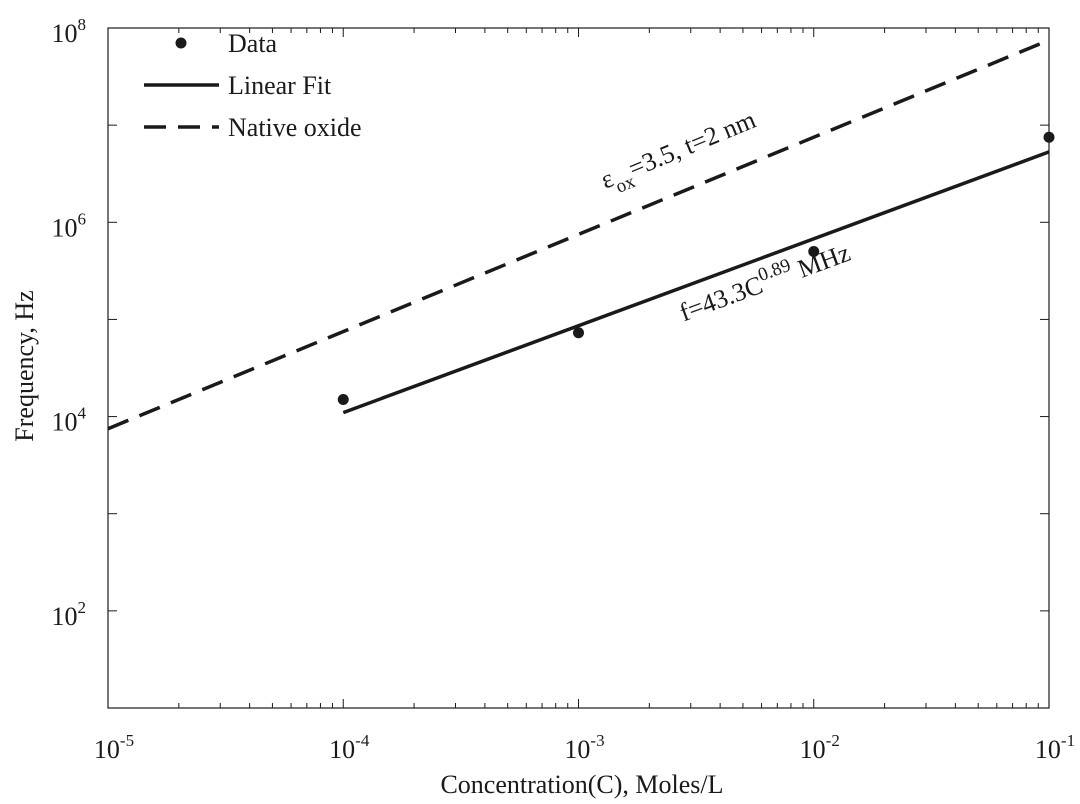 The height and width of the screenshot is (804, 1080). Describe the element at coordinates (253, 43) in the screenshot. I see `legend-label: Data` at that location.